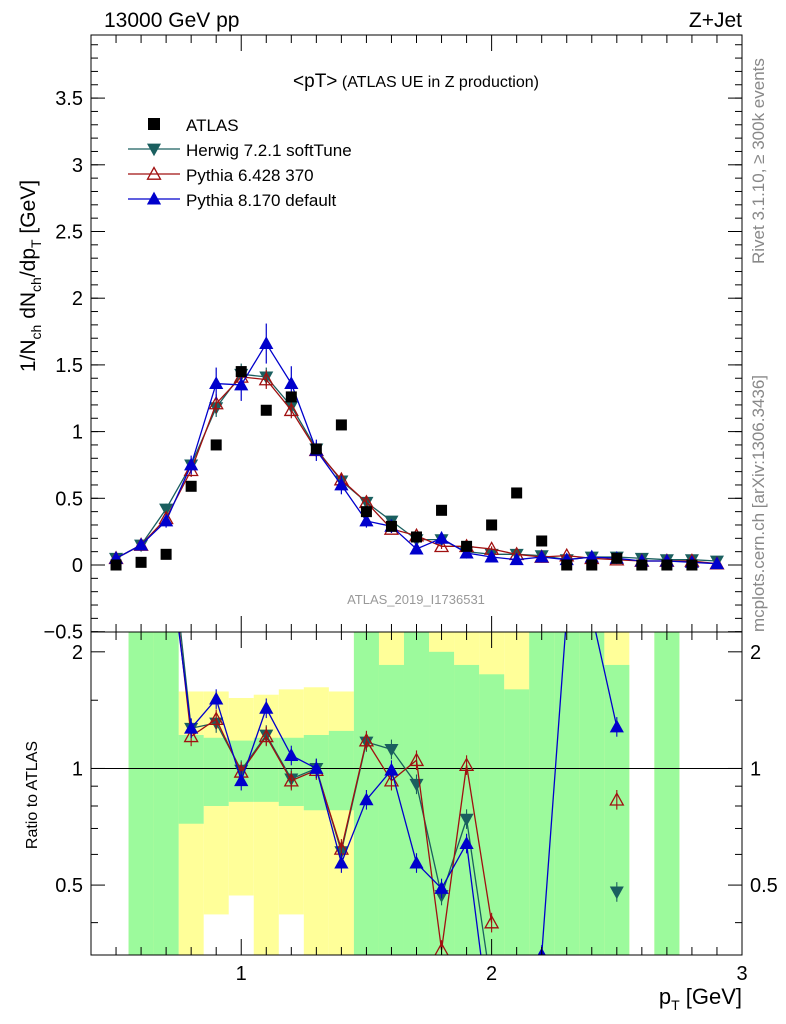 The height and width of the screenshot is (1024, 786). Describe the element at coordinates (166, 510) in the screenshot. I see `point-herwig` at that location.